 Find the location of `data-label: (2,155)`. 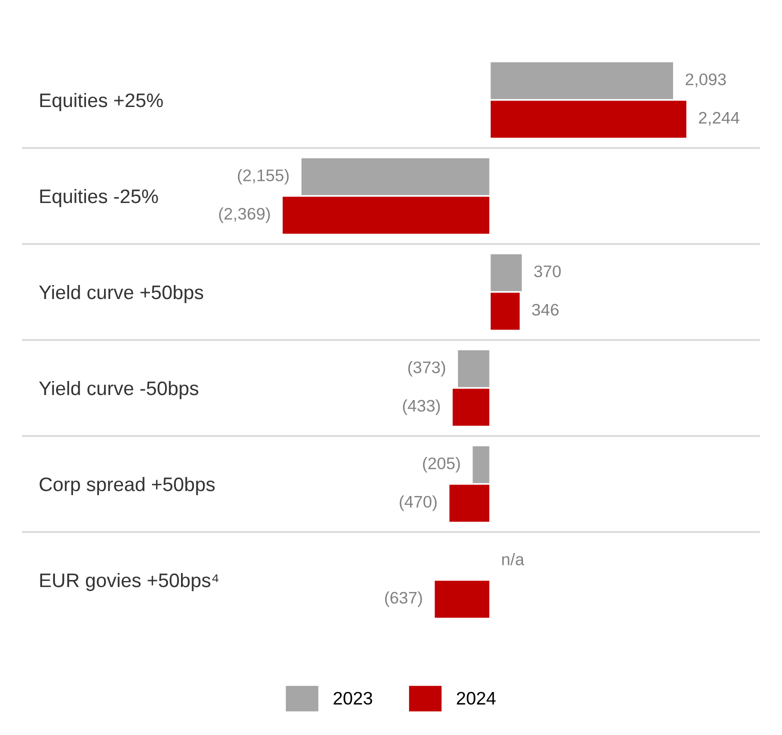

data-label: (2,155) is located at coordinates (263, 177).